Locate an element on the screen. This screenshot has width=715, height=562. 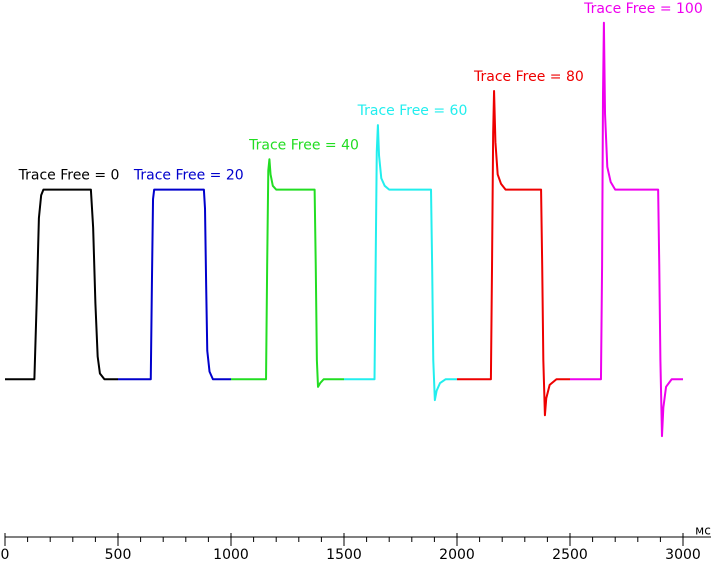
trace-label: Trace Free = 100 is located at coordinates (643, 9).